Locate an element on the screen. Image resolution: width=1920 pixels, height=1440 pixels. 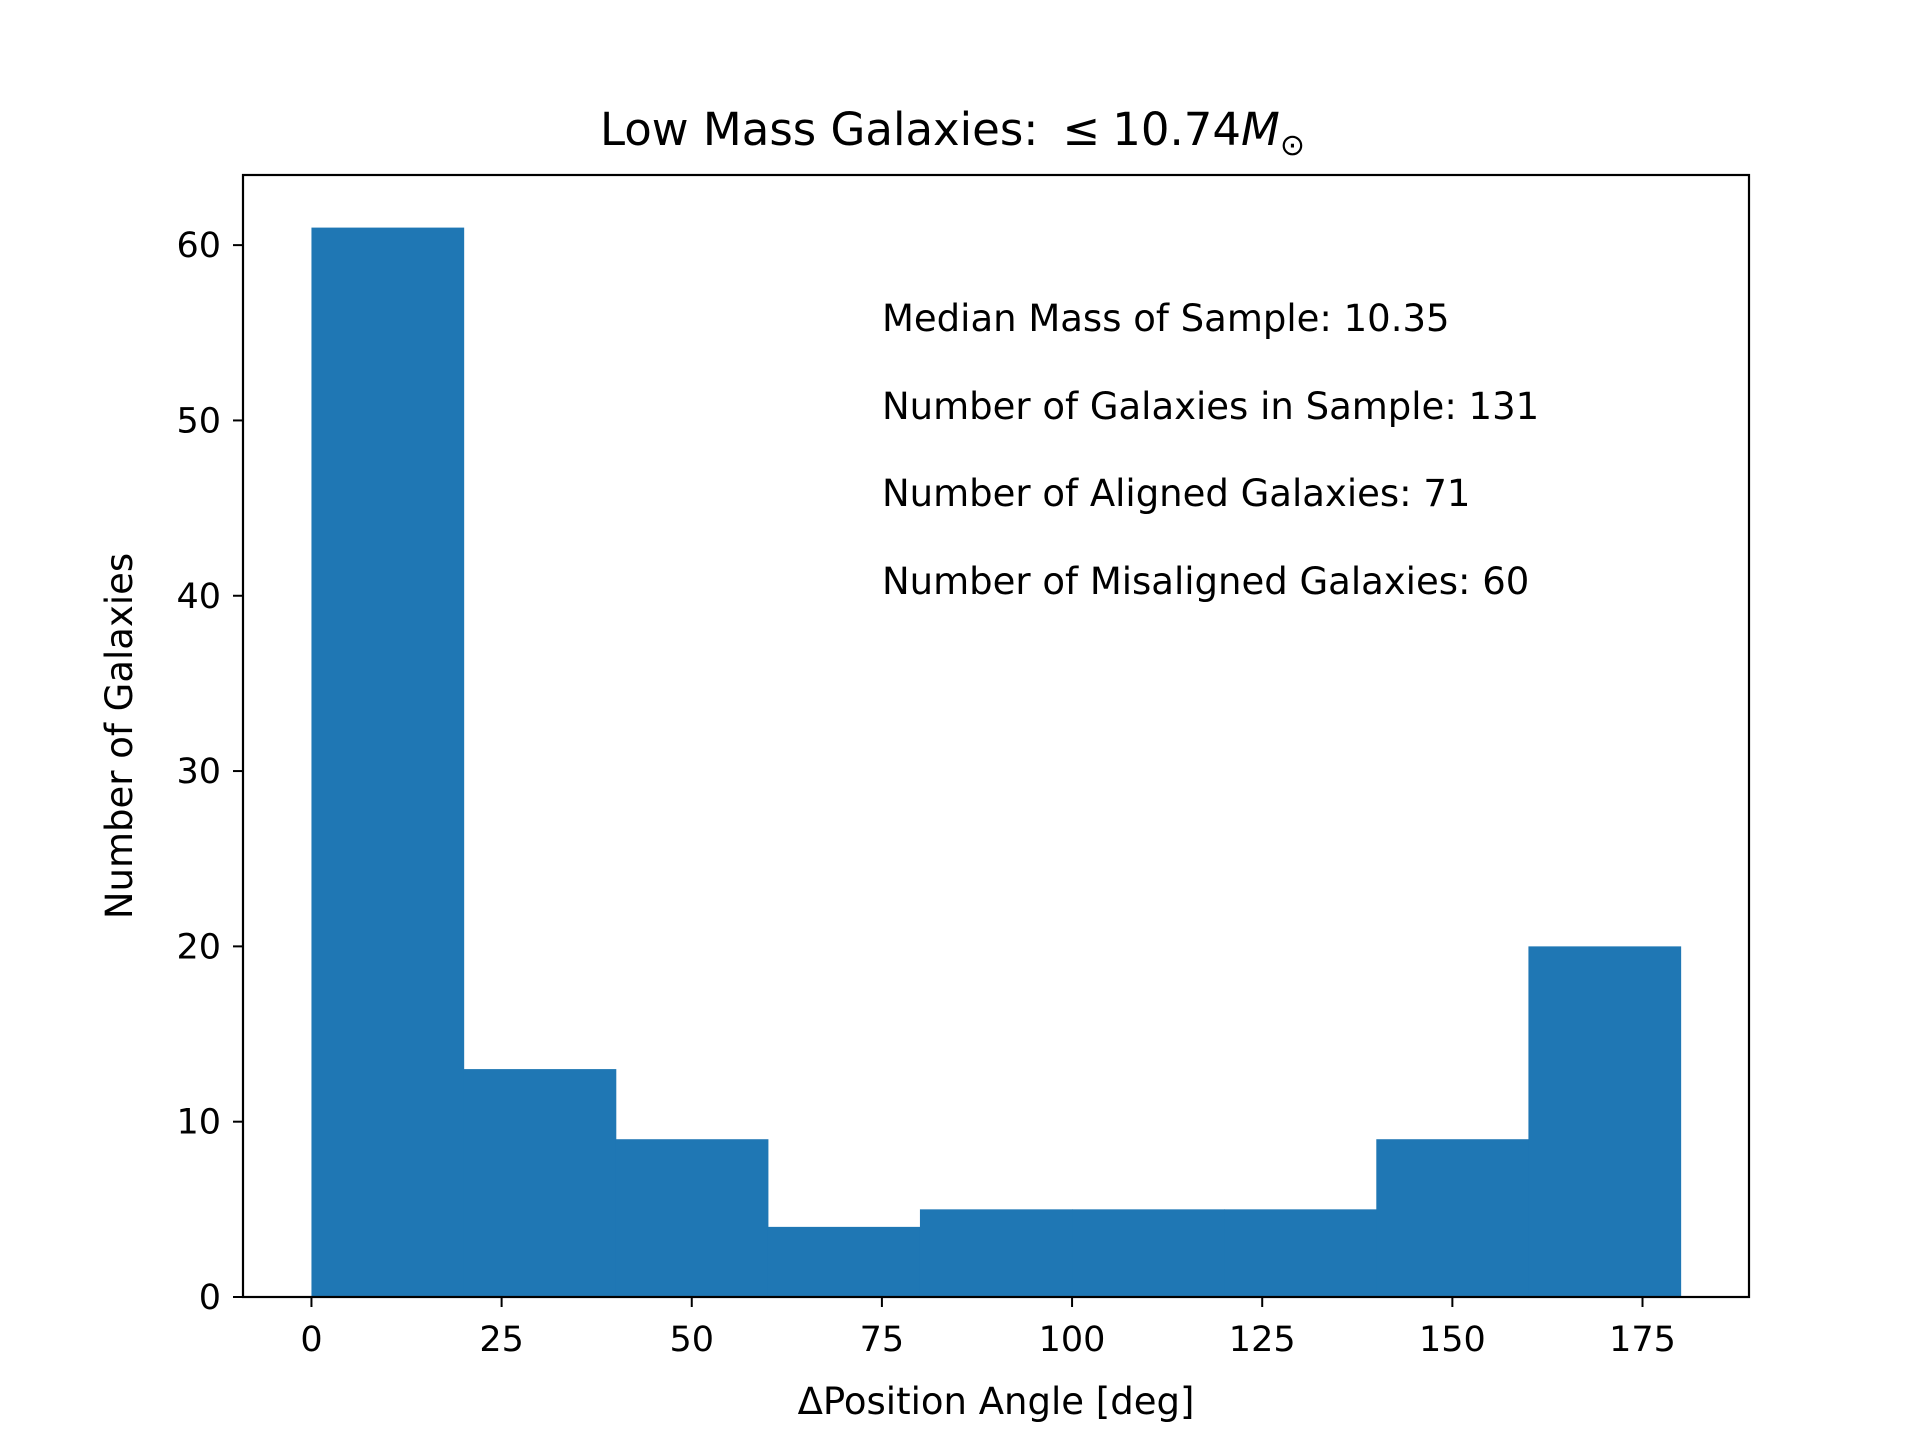
annotation-sample-count: Number of Galaxies in Sample: 131 is located at coordinates (1210, 406).